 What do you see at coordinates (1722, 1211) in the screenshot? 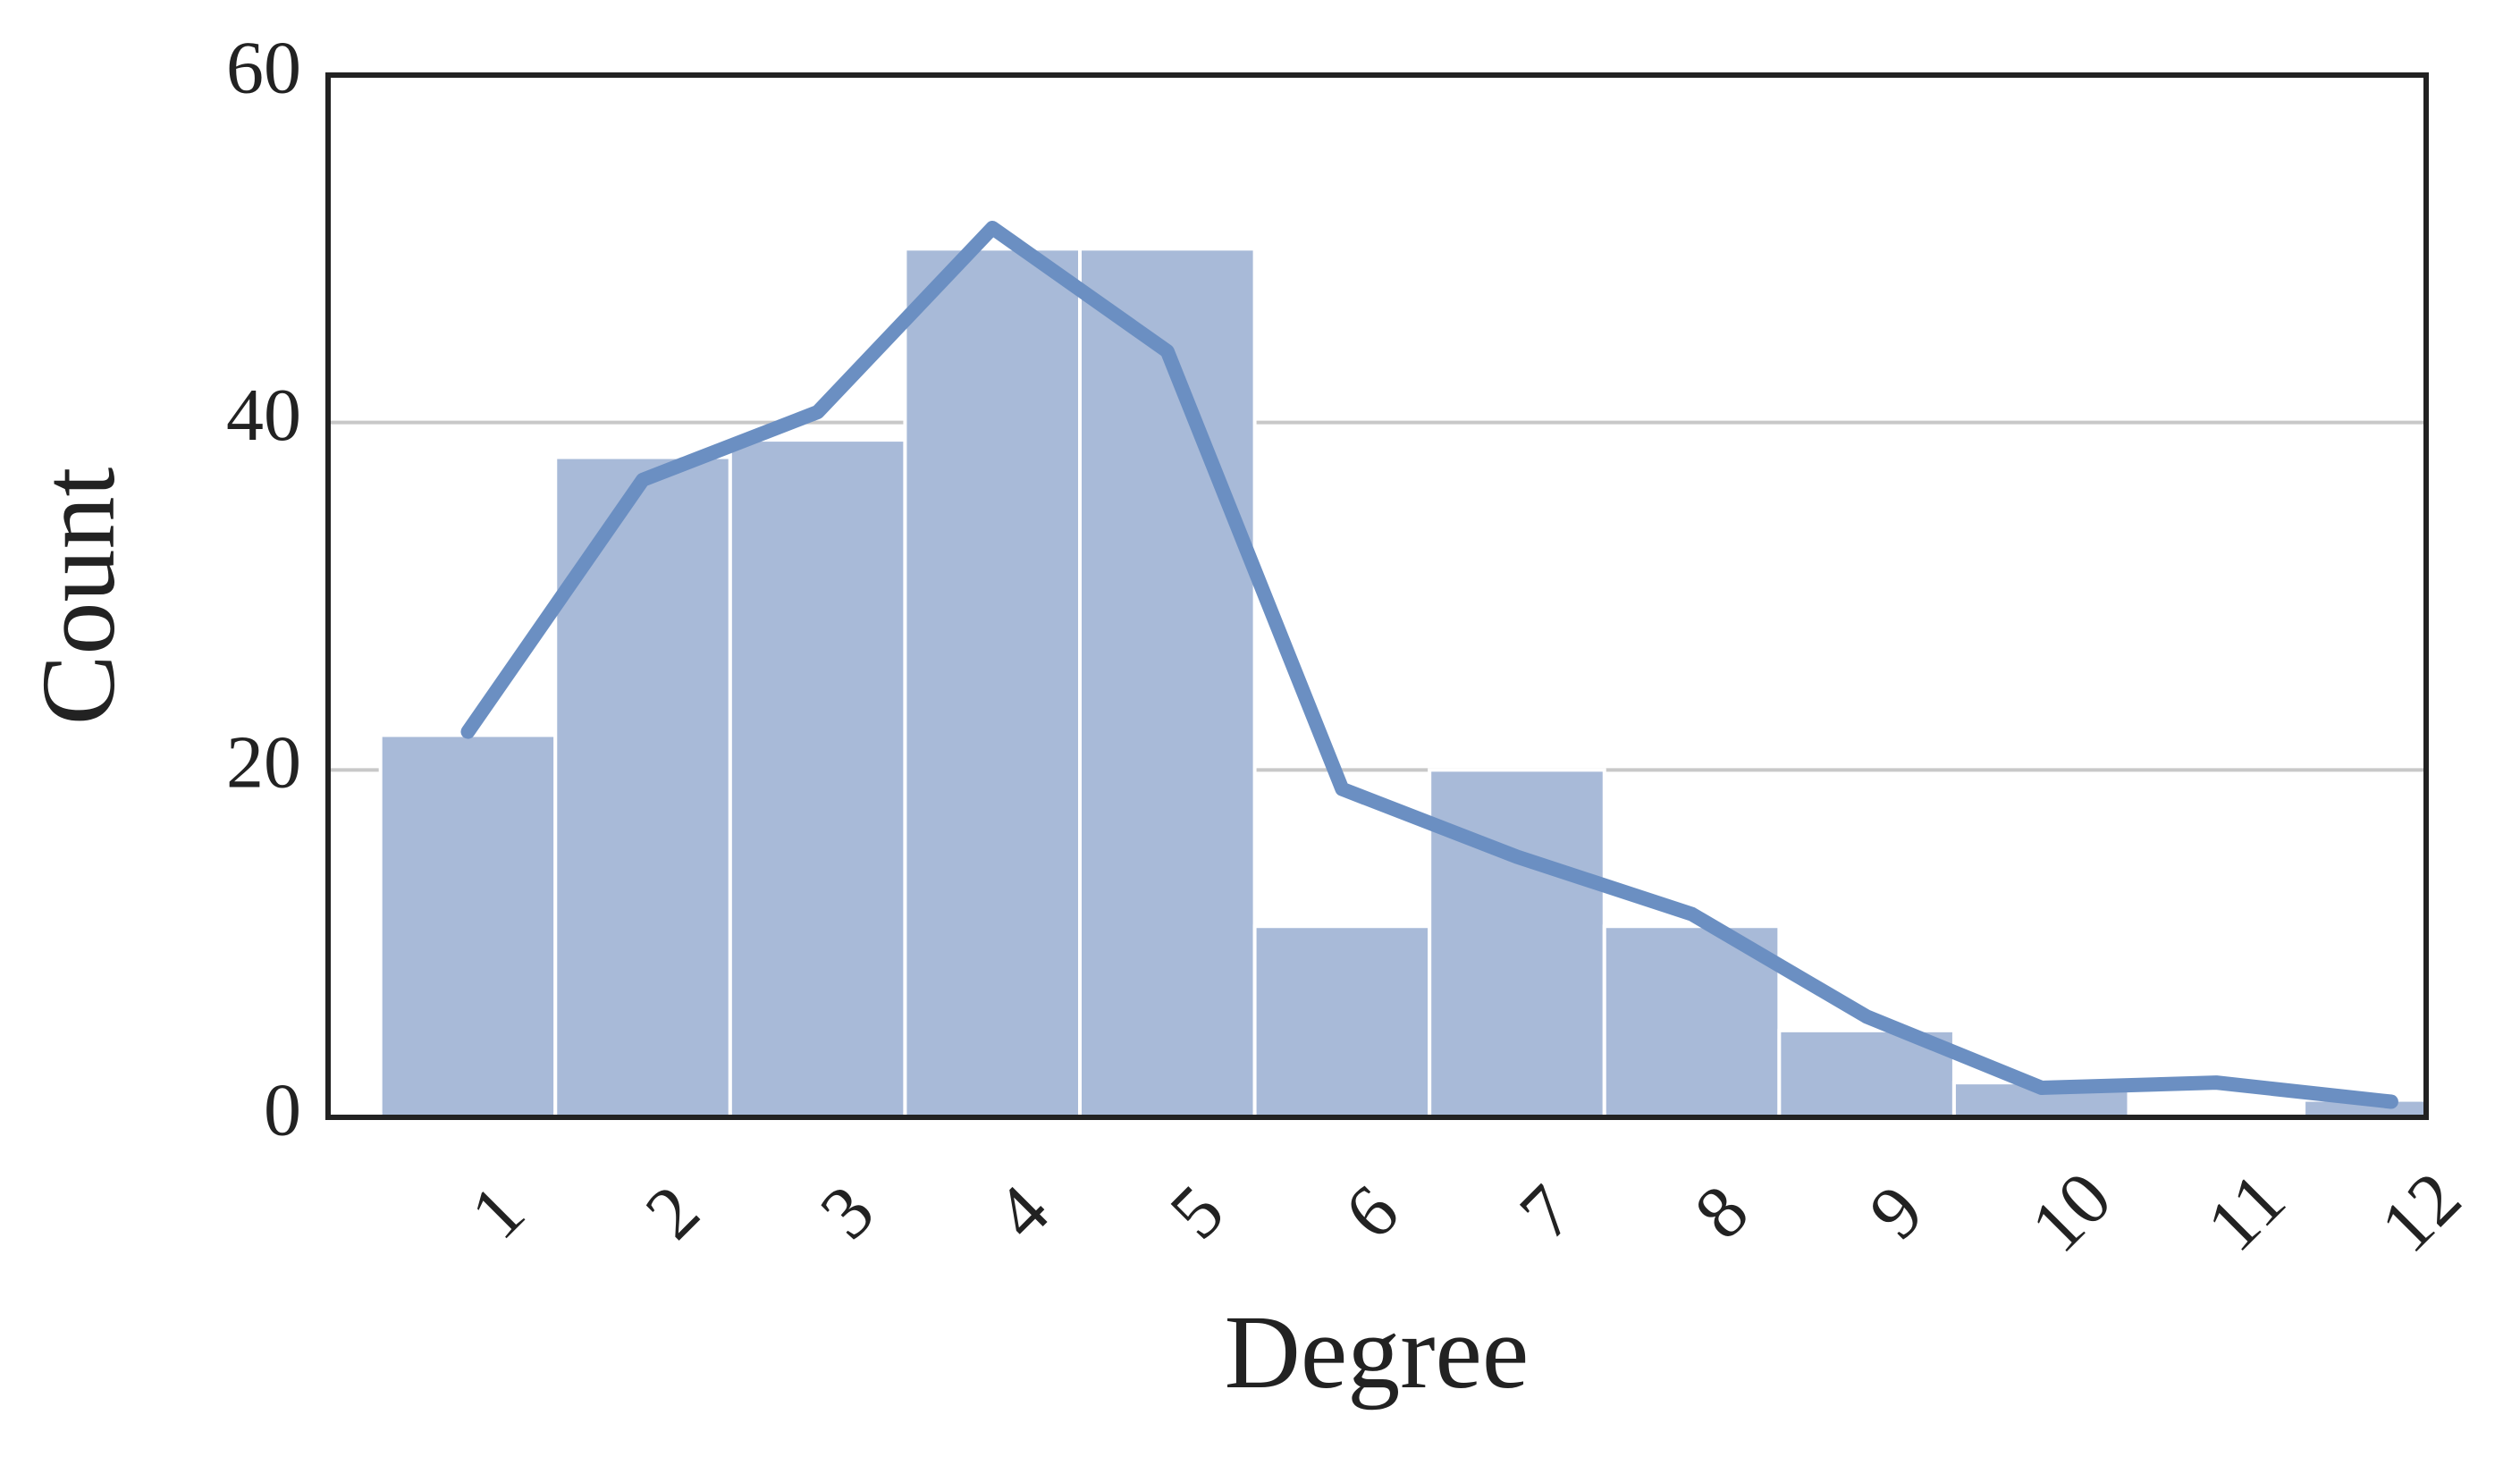
I see `x-tick-label: 8` at bounding box center [1722, 1211].